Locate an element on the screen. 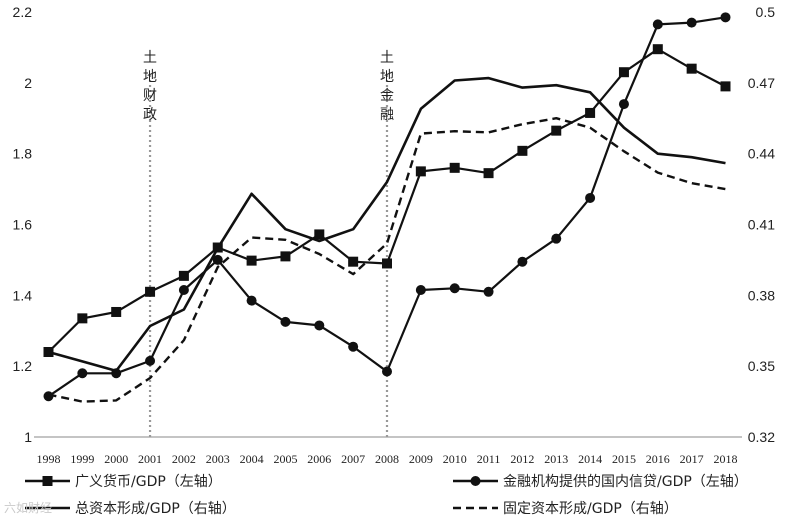 This screenshot has height=524, width=789. x-tick-label: 2004 is located at coordinates (252, 459).